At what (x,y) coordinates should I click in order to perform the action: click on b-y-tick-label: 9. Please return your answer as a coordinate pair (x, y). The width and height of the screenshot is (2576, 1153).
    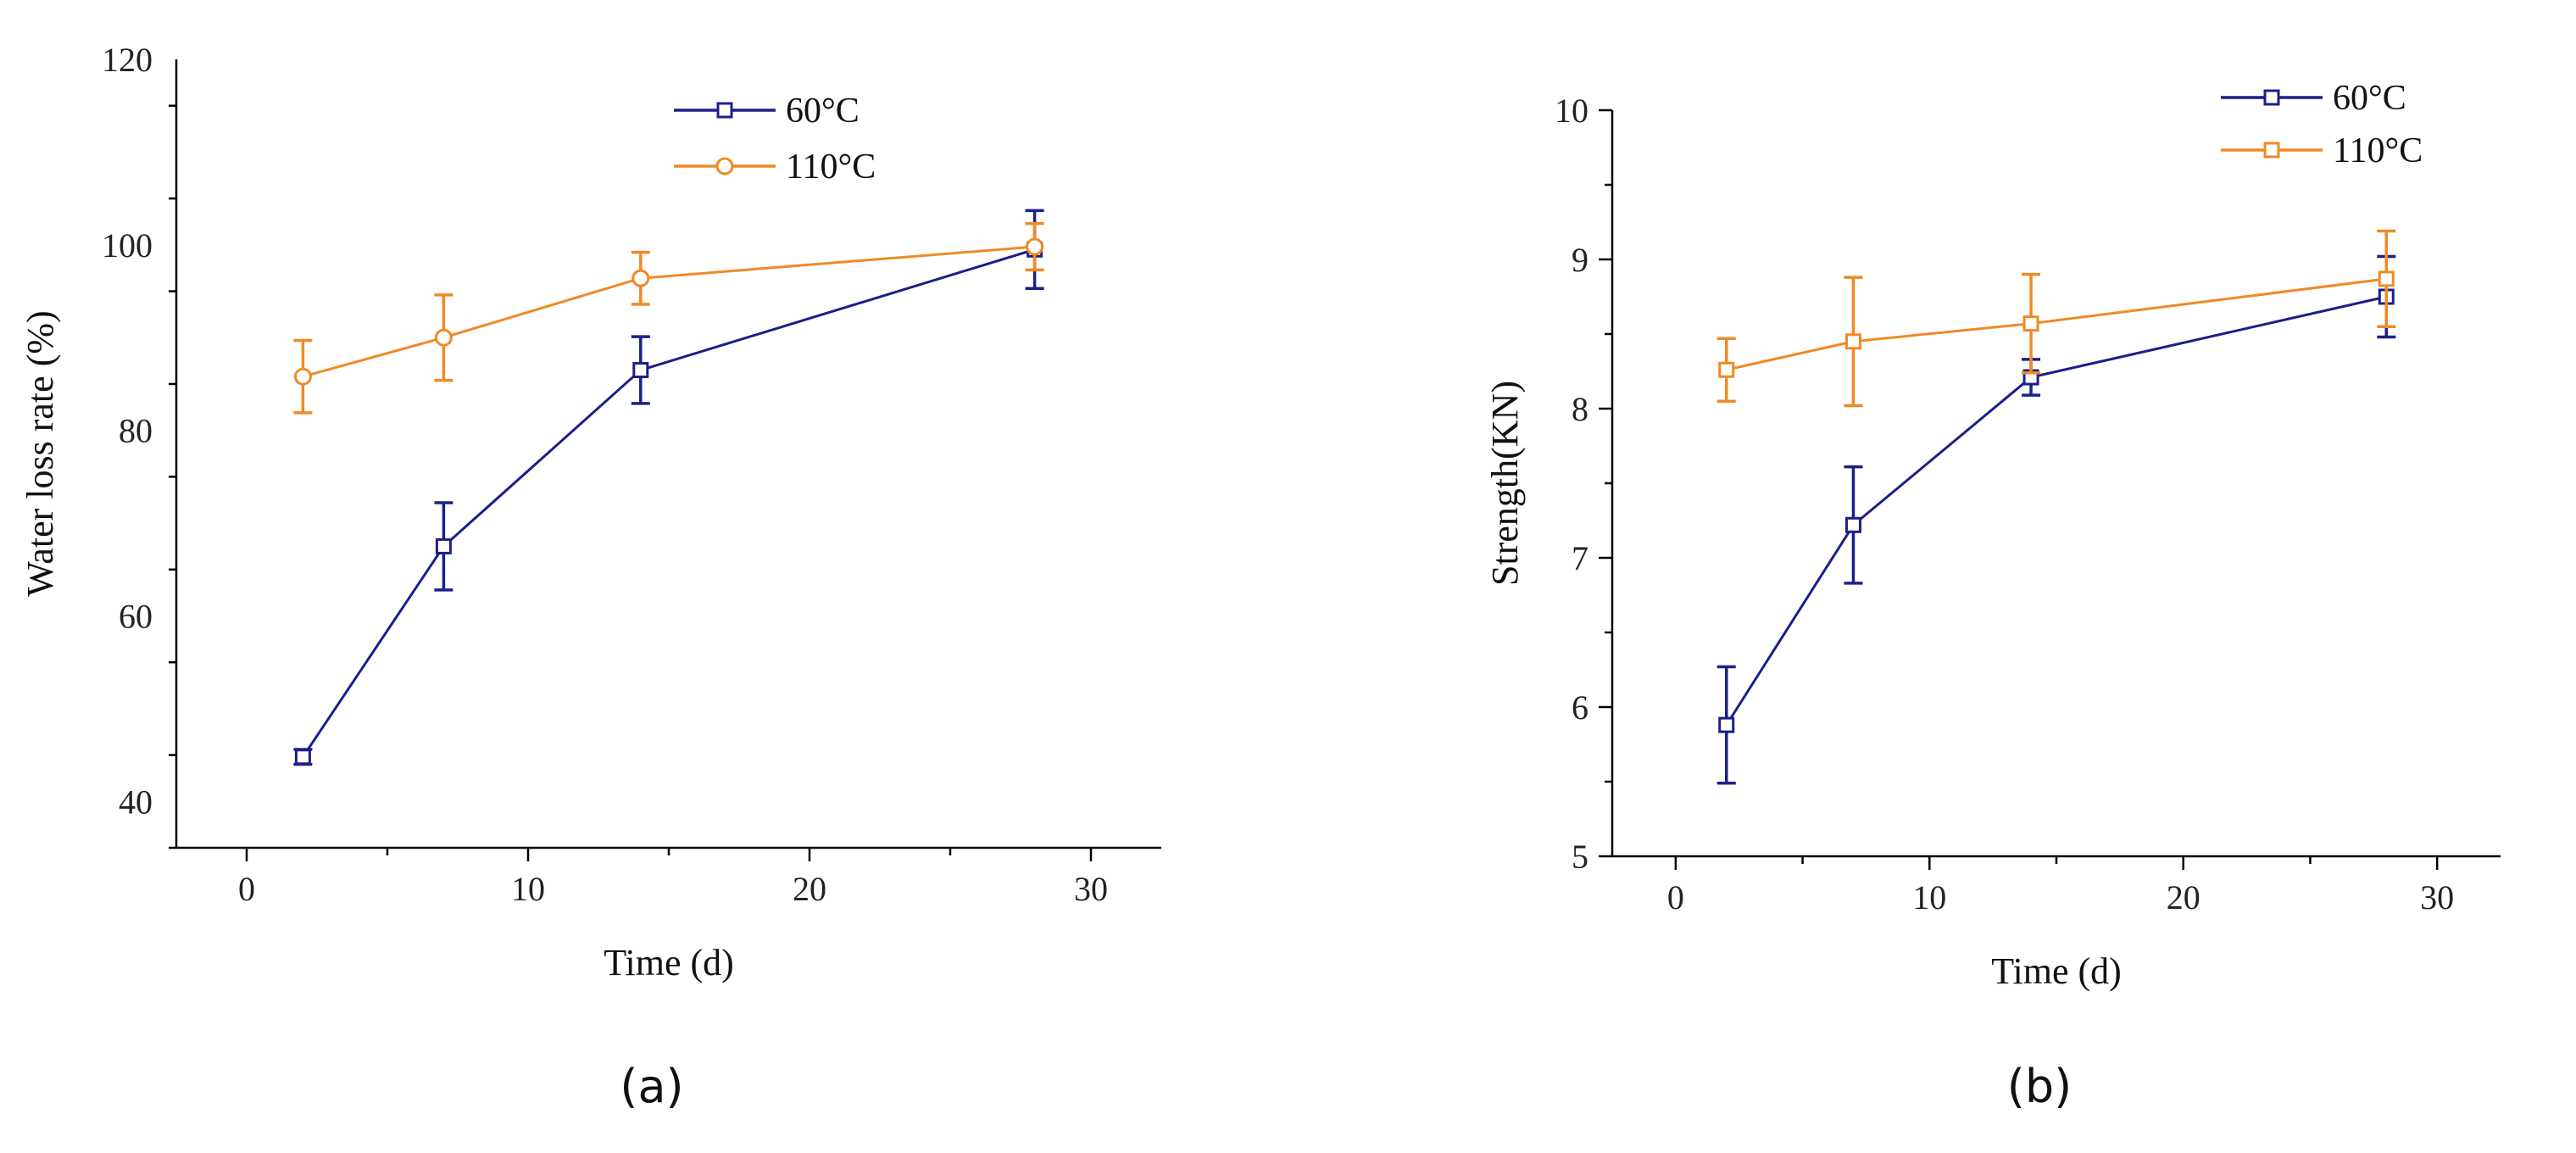
    Looking at the image, I should click on (1580, 260).